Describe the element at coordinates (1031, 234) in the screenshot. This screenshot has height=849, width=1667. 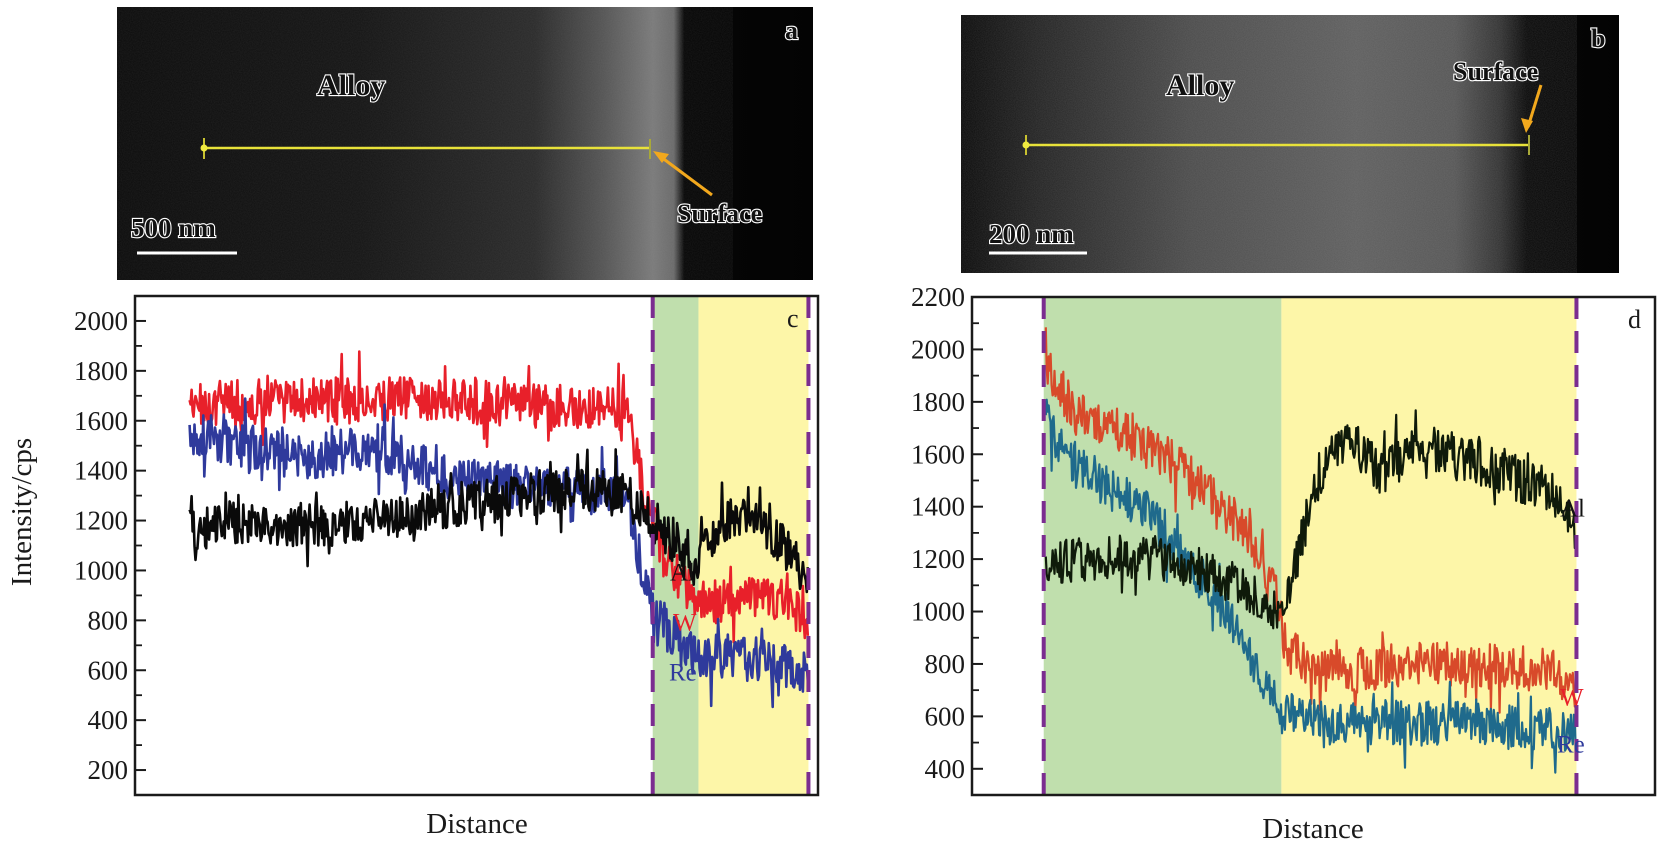
I see `scale-bar-label-b: 200 nm` at that location.